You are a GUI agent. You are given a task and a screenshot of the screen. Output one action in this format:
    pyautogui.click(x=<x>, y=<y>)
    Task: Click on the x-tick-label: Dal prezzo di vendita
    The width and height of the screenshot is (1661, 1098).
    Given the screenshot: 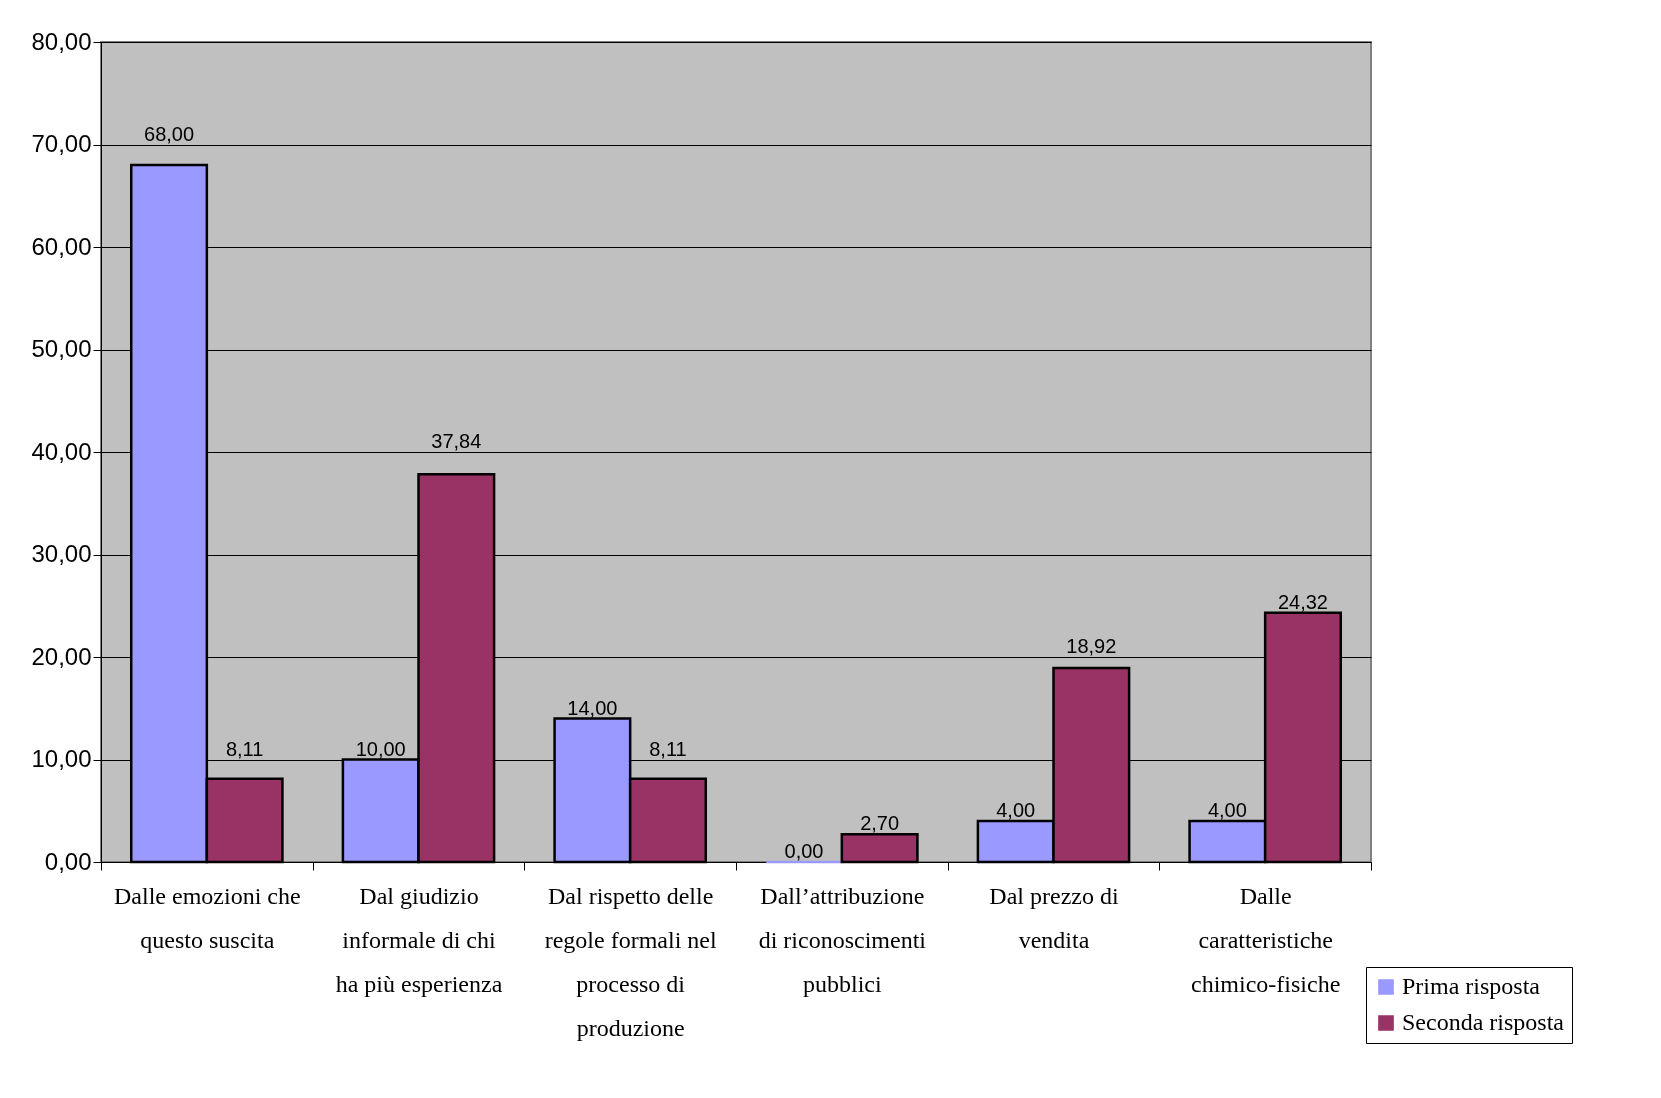 What is the action you would take?
    pyautogui.click(x=1054, y=917)
    